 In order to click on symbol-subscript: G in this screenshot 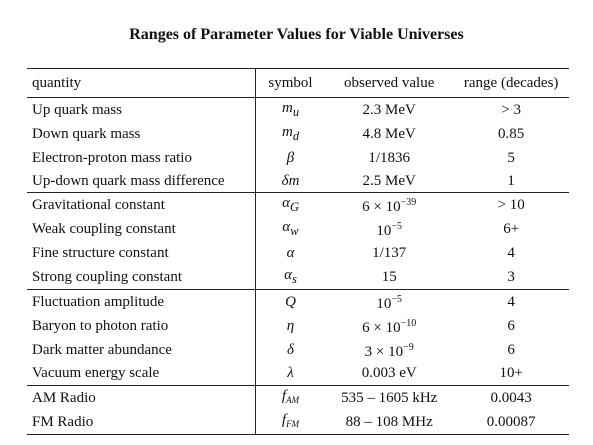, I will do `click(294, 207)`.